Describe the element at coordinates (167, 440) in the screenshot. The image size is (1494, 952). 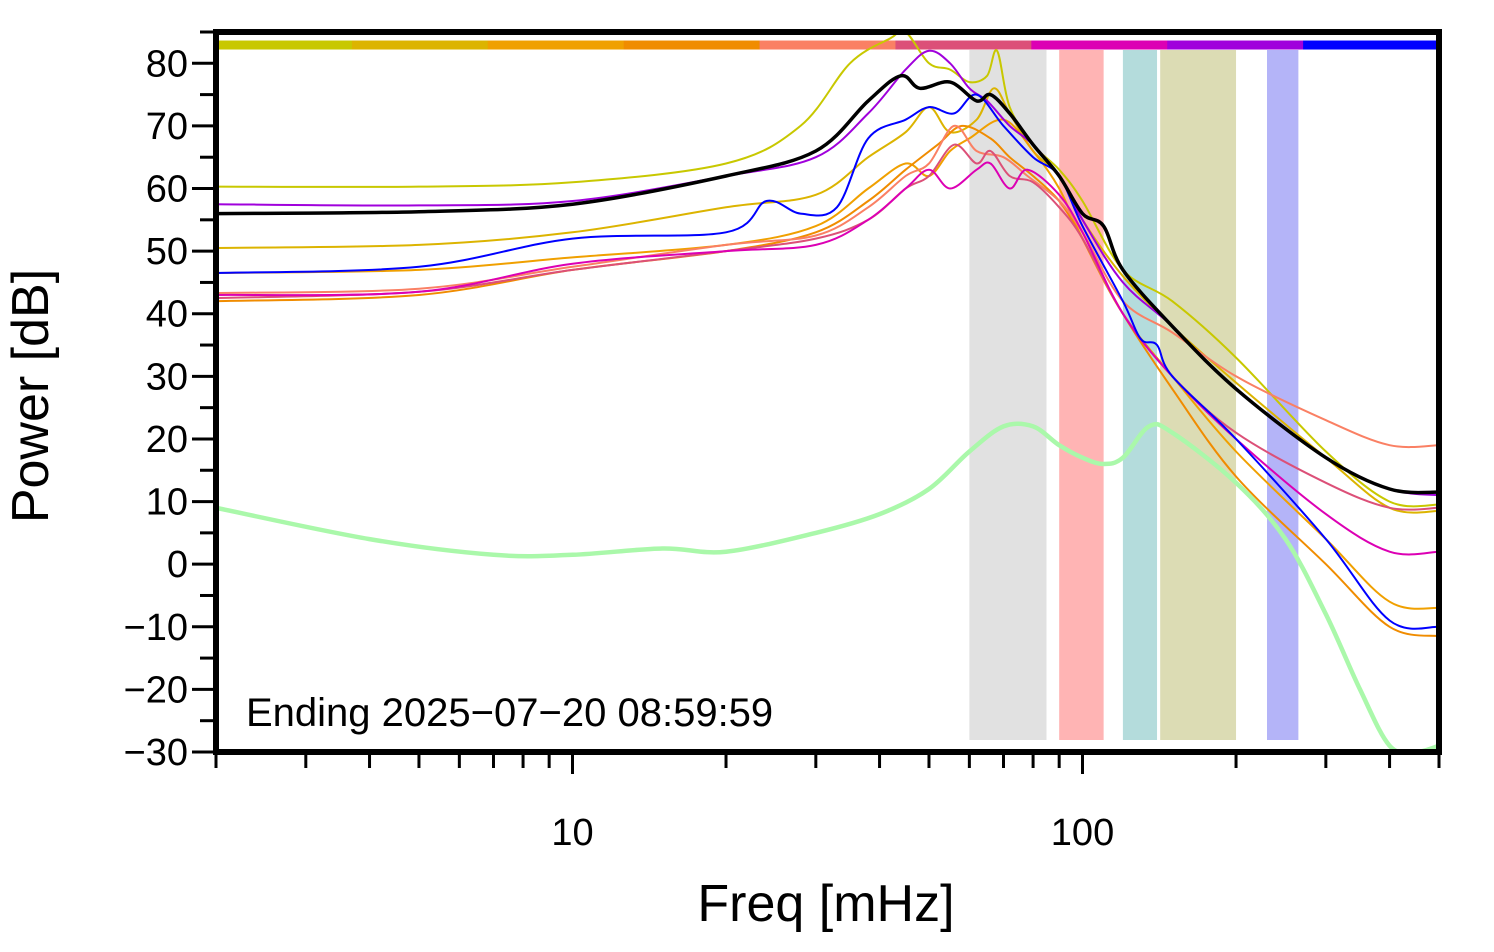
I see `y-tick-label: 20` at that location.